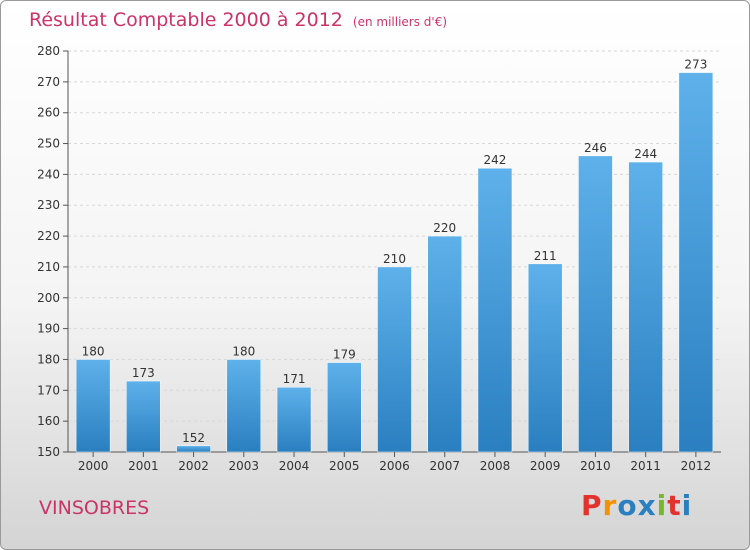  Describe the element at coordinates (193, 438) in the screenshot. I see `data-label: 152` at that location.